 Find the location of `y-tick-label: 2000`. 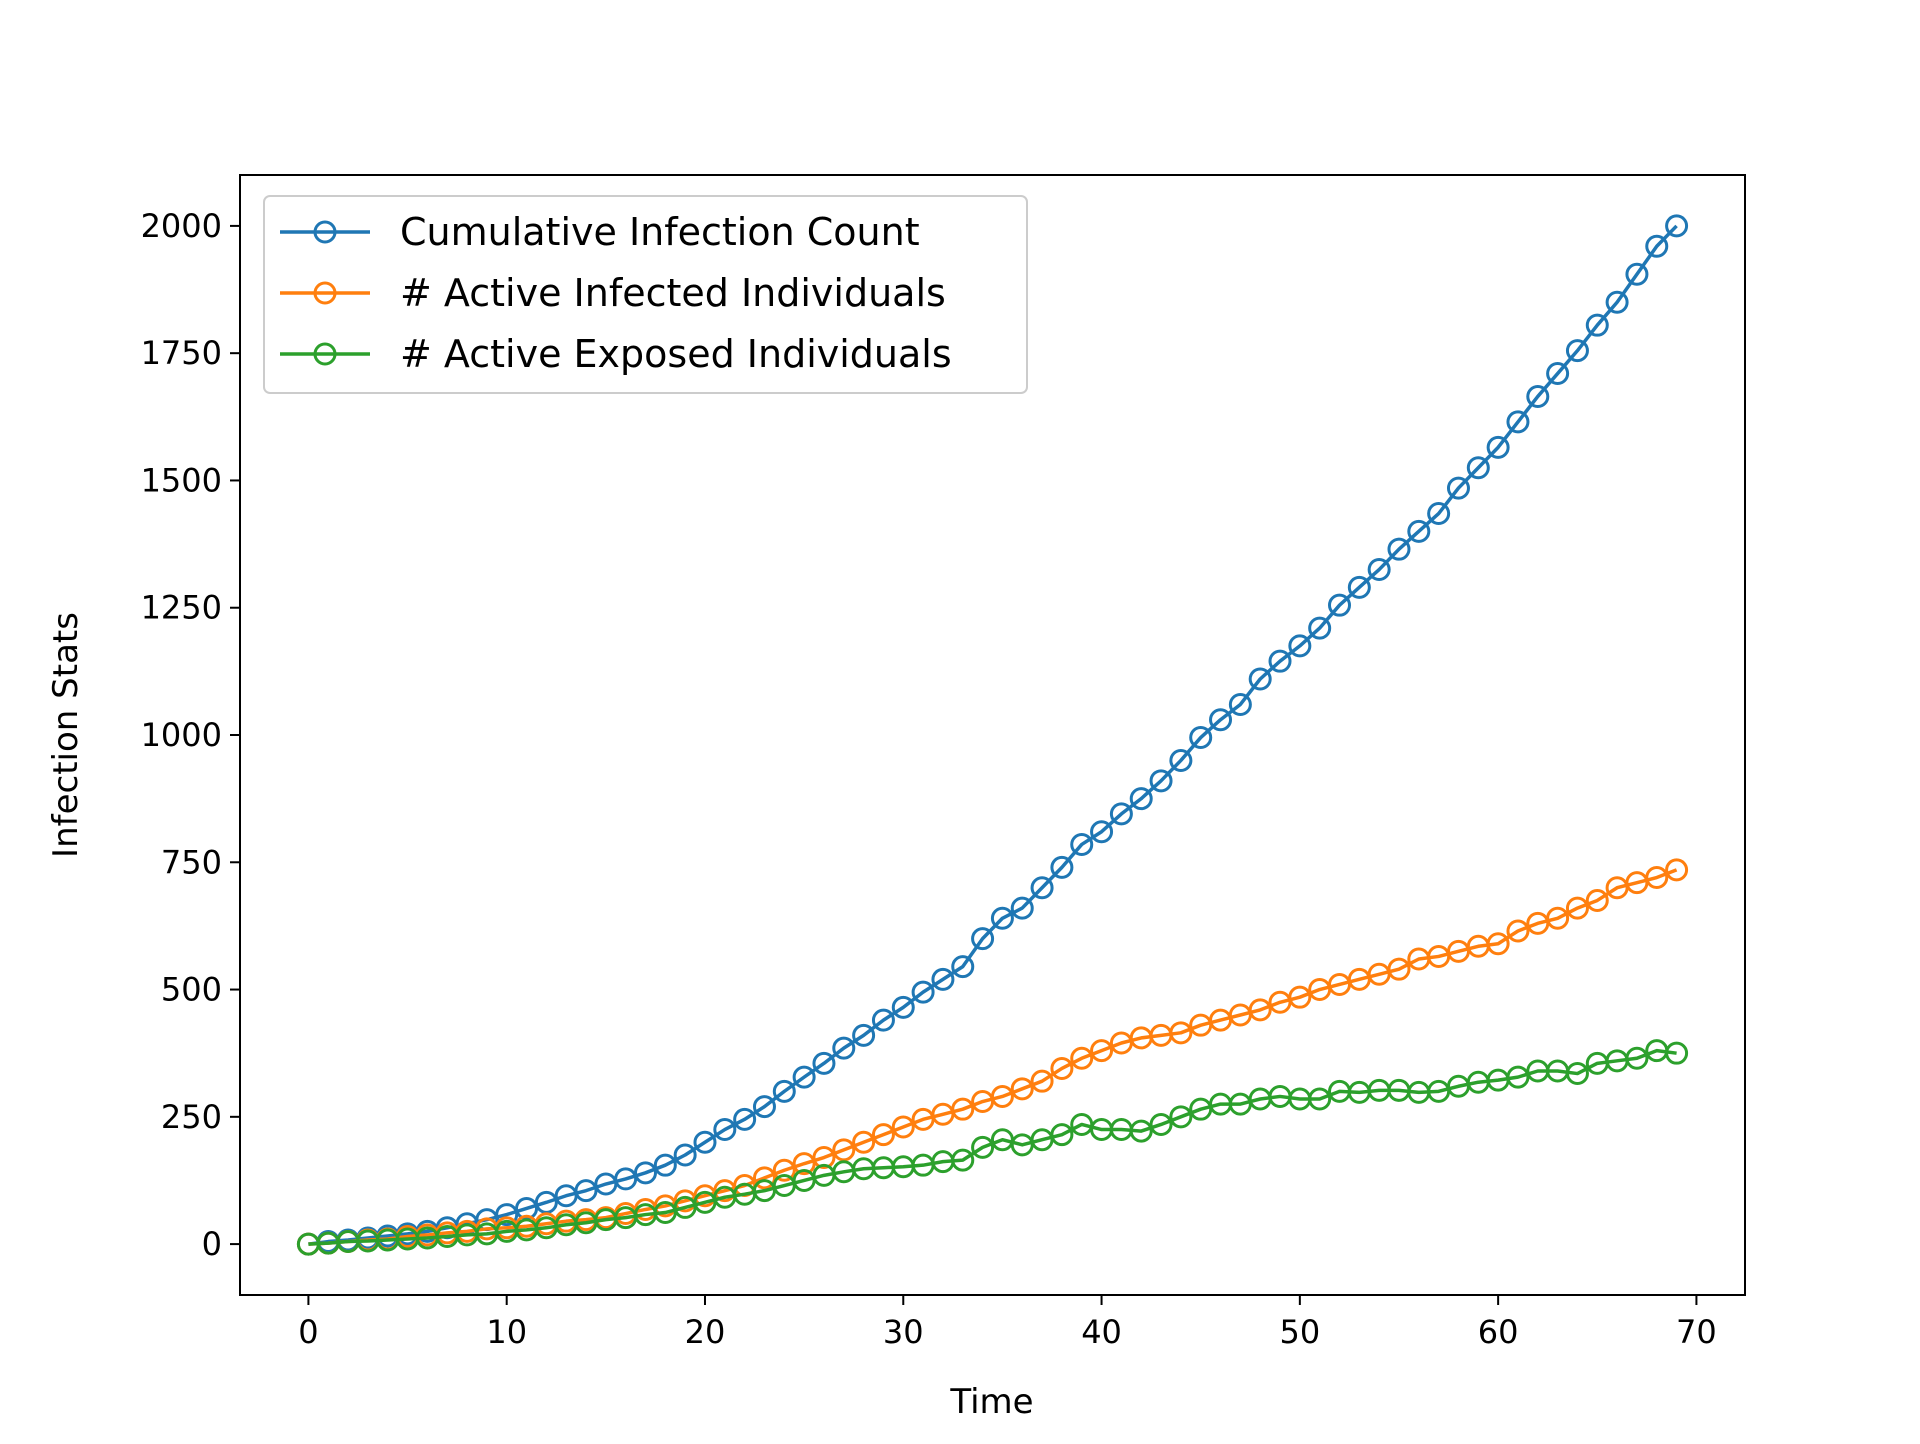

y-tick-label: 2000 is located at coordinates (181, 226).